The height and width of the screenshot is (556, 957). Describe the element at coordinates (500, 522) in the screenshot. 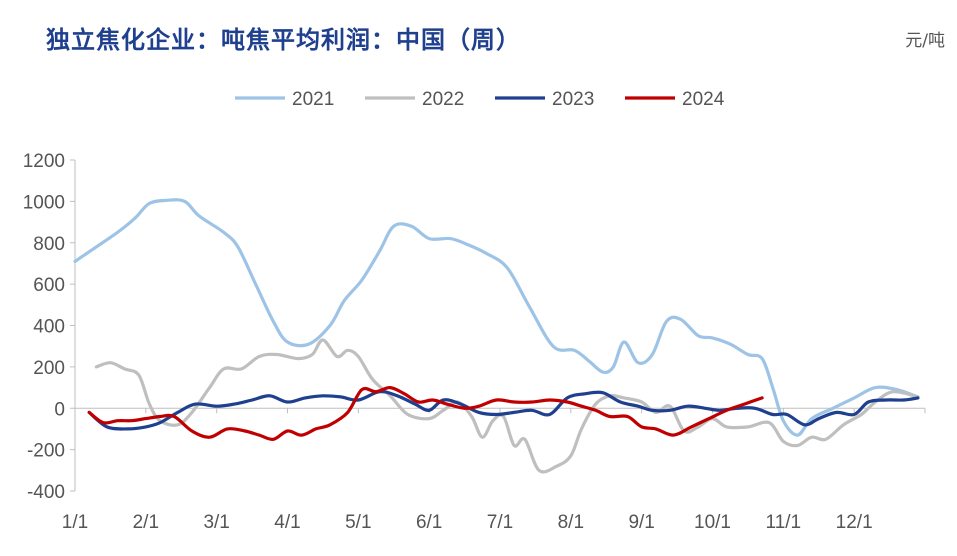

I see `x-tick-label: 7/1` at that location.